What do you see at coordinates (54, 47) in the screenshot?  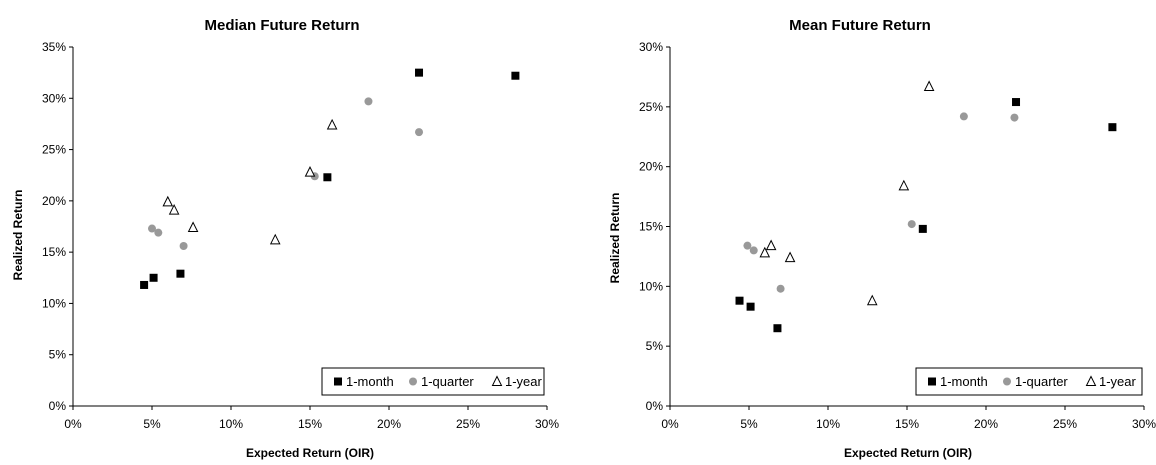 I see `y-tick-label: 35%` at bounding box center [54, 47].